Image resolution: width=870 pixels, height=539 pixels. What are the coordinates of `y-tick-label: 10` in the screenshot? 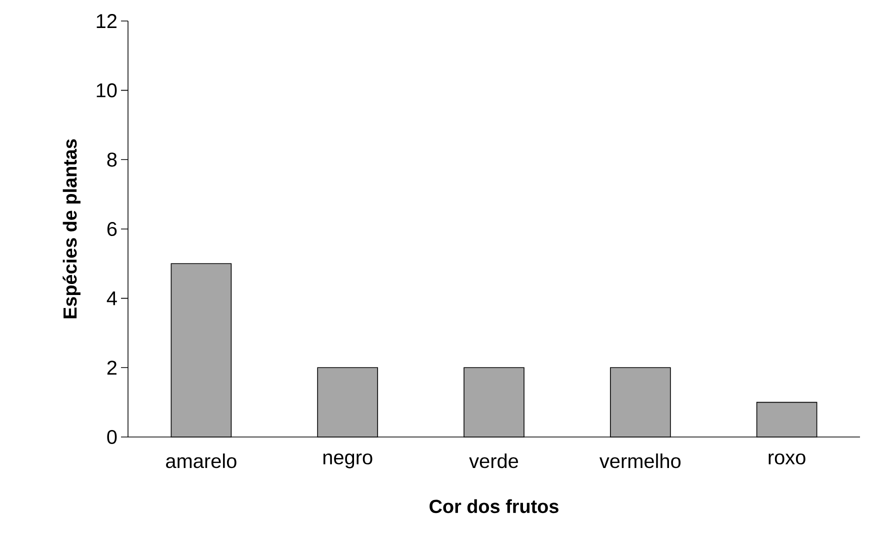 It's located at (106, 90).